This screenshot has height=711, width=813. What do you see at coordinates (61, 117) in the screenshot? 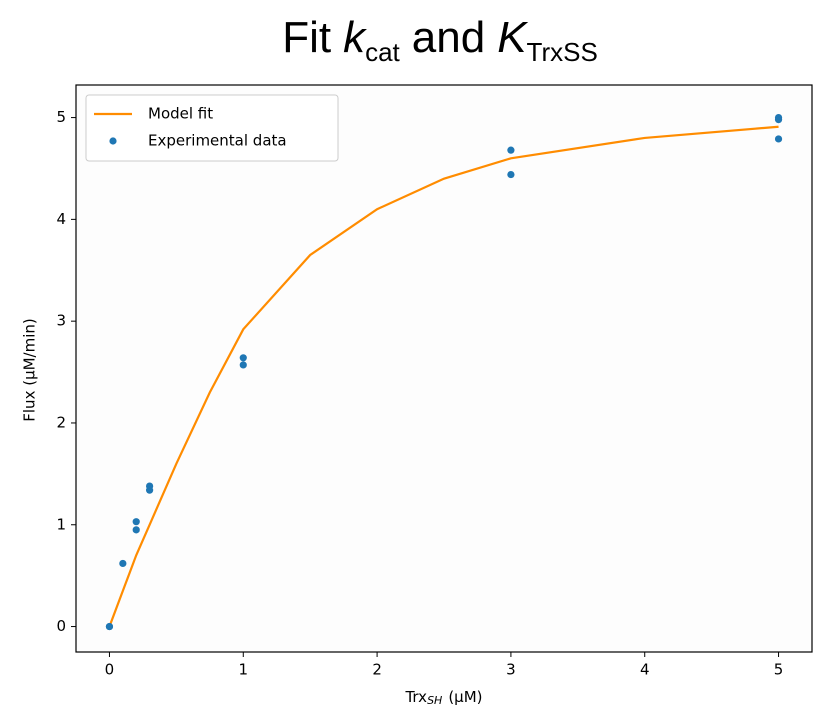
I see `y-tick-label: 5` at bounding box center [61, 117].